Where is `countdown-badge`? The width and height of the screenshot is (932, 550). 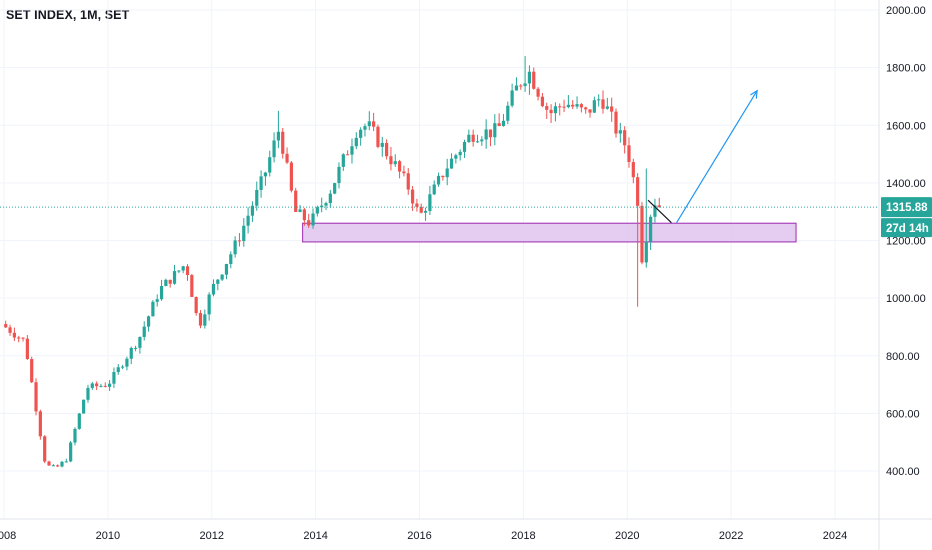
countdown-badge is located at coordinates (906, 228).